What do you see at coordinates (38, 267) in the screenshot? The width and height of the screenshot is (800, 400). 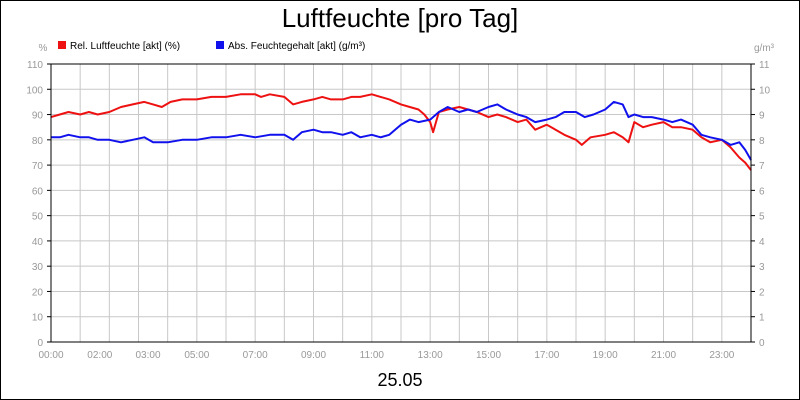 I see `left-tick-label: 30` at bounding box center [38, 267].